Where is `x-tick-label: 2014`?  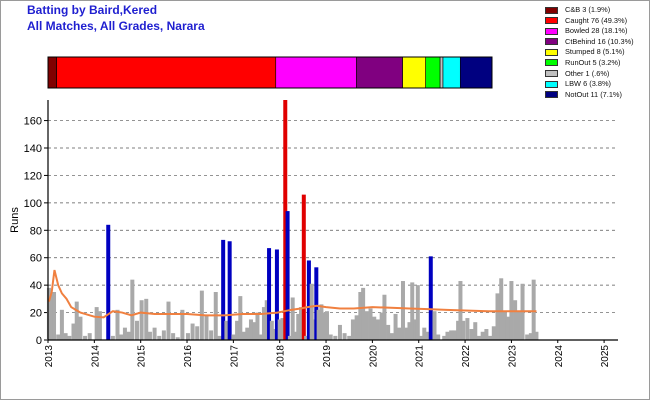
x-tick-label: 2014 is located at coordinates (95, 356).